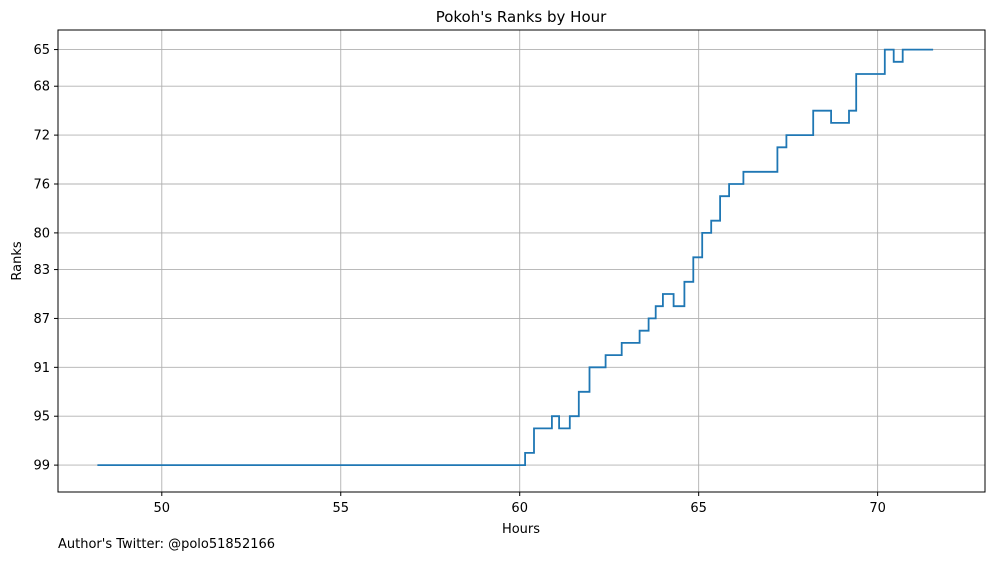  What do you see at coordinates (162, 508) in the screenshot?
I see `x-tick-label: 50` at bounding box center [162, 508].